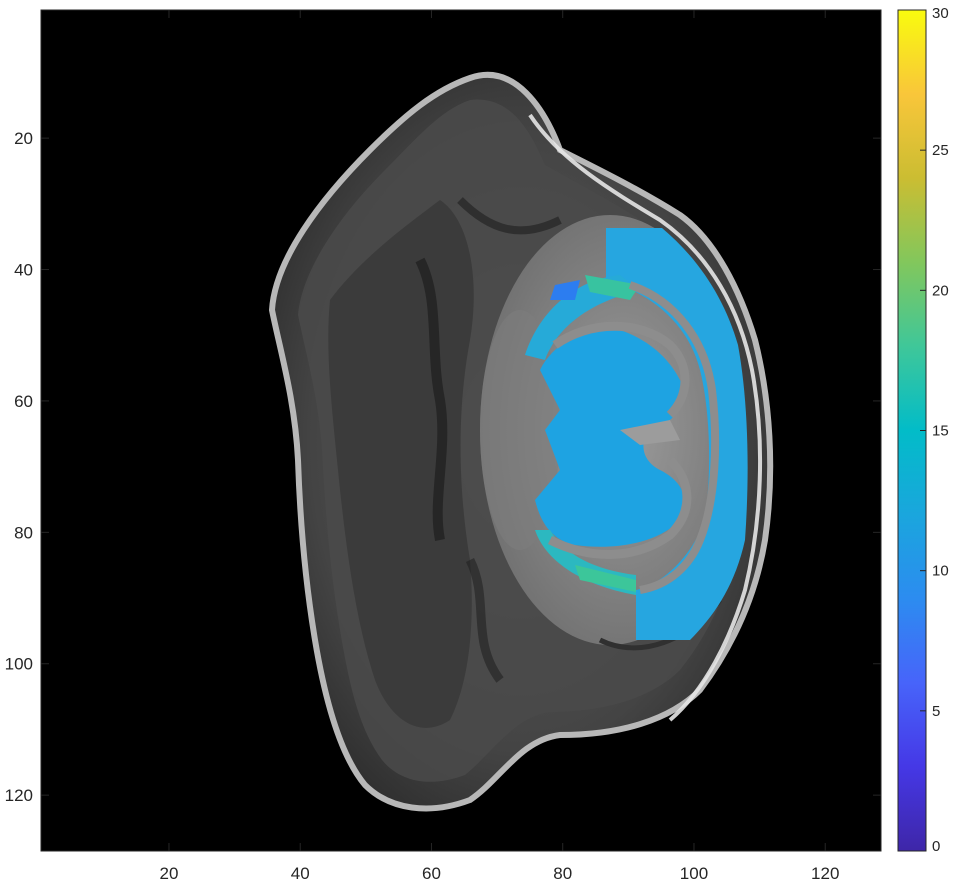 The width and height of the screenshot is (962, 888). I want to click on colorbar: 0 5 10 15 20 25 30, so click(923, 430).